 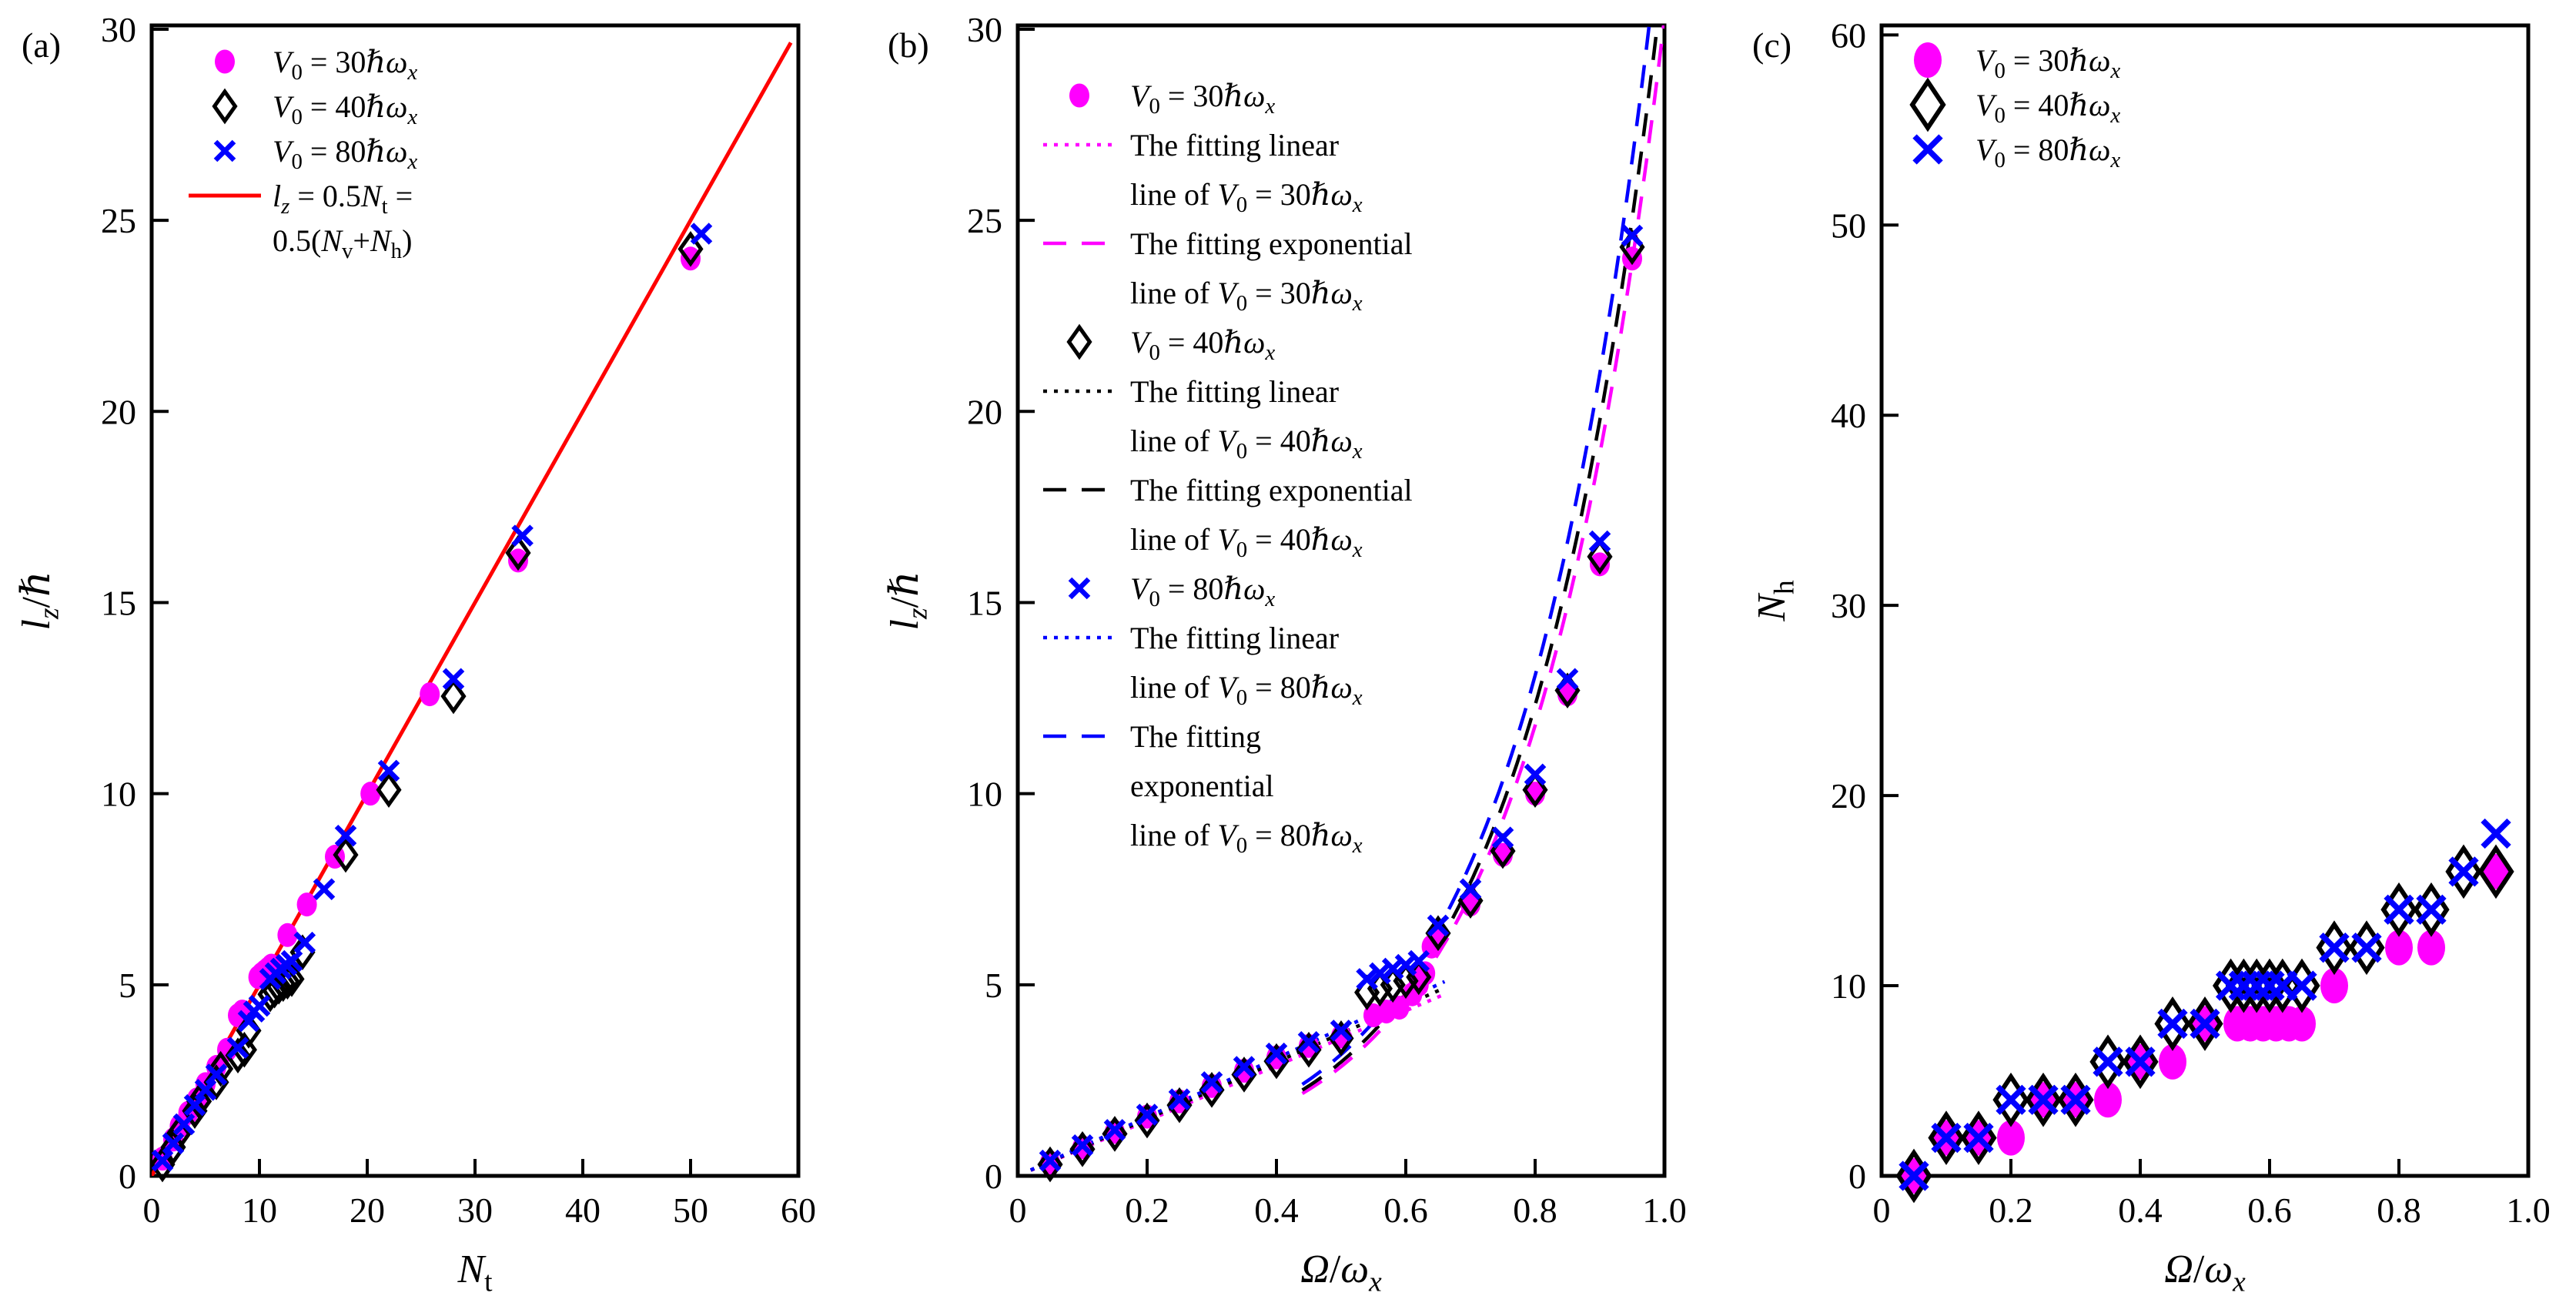 What do you see at coordinates (475, 1210) in the screenshot?
I see `x-tick-label: 30` at bounding box center [475, 1210].